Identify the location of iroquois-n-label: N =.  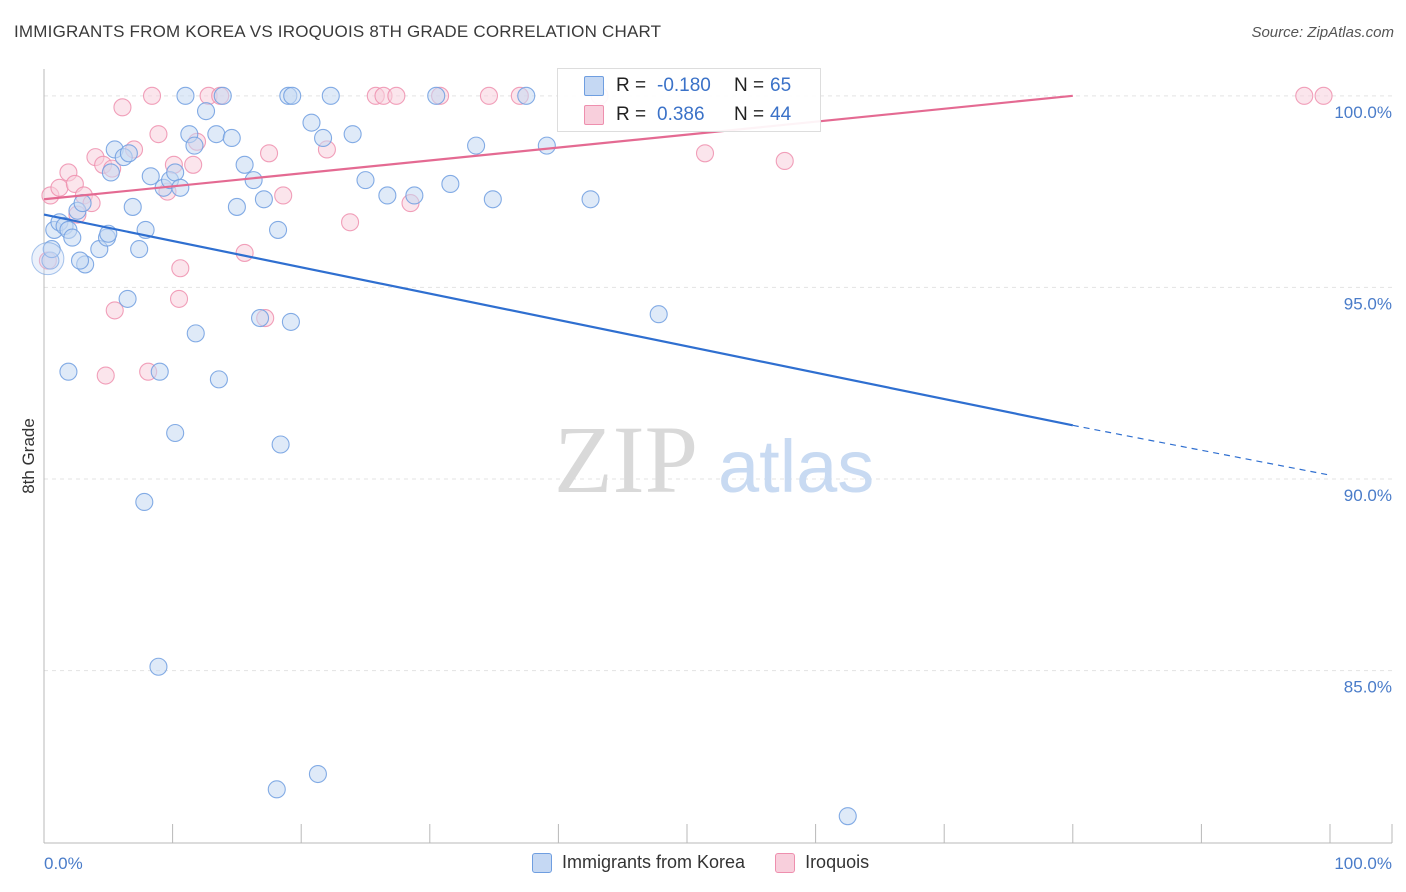
(749, 114).